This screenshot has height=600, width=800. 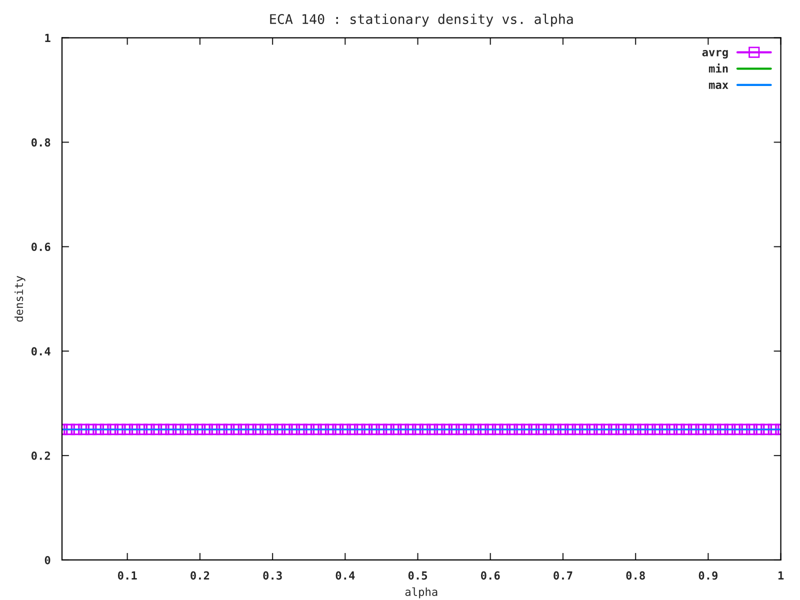 I want to click on y-tick-label: 0, so click(x=47, y=560).